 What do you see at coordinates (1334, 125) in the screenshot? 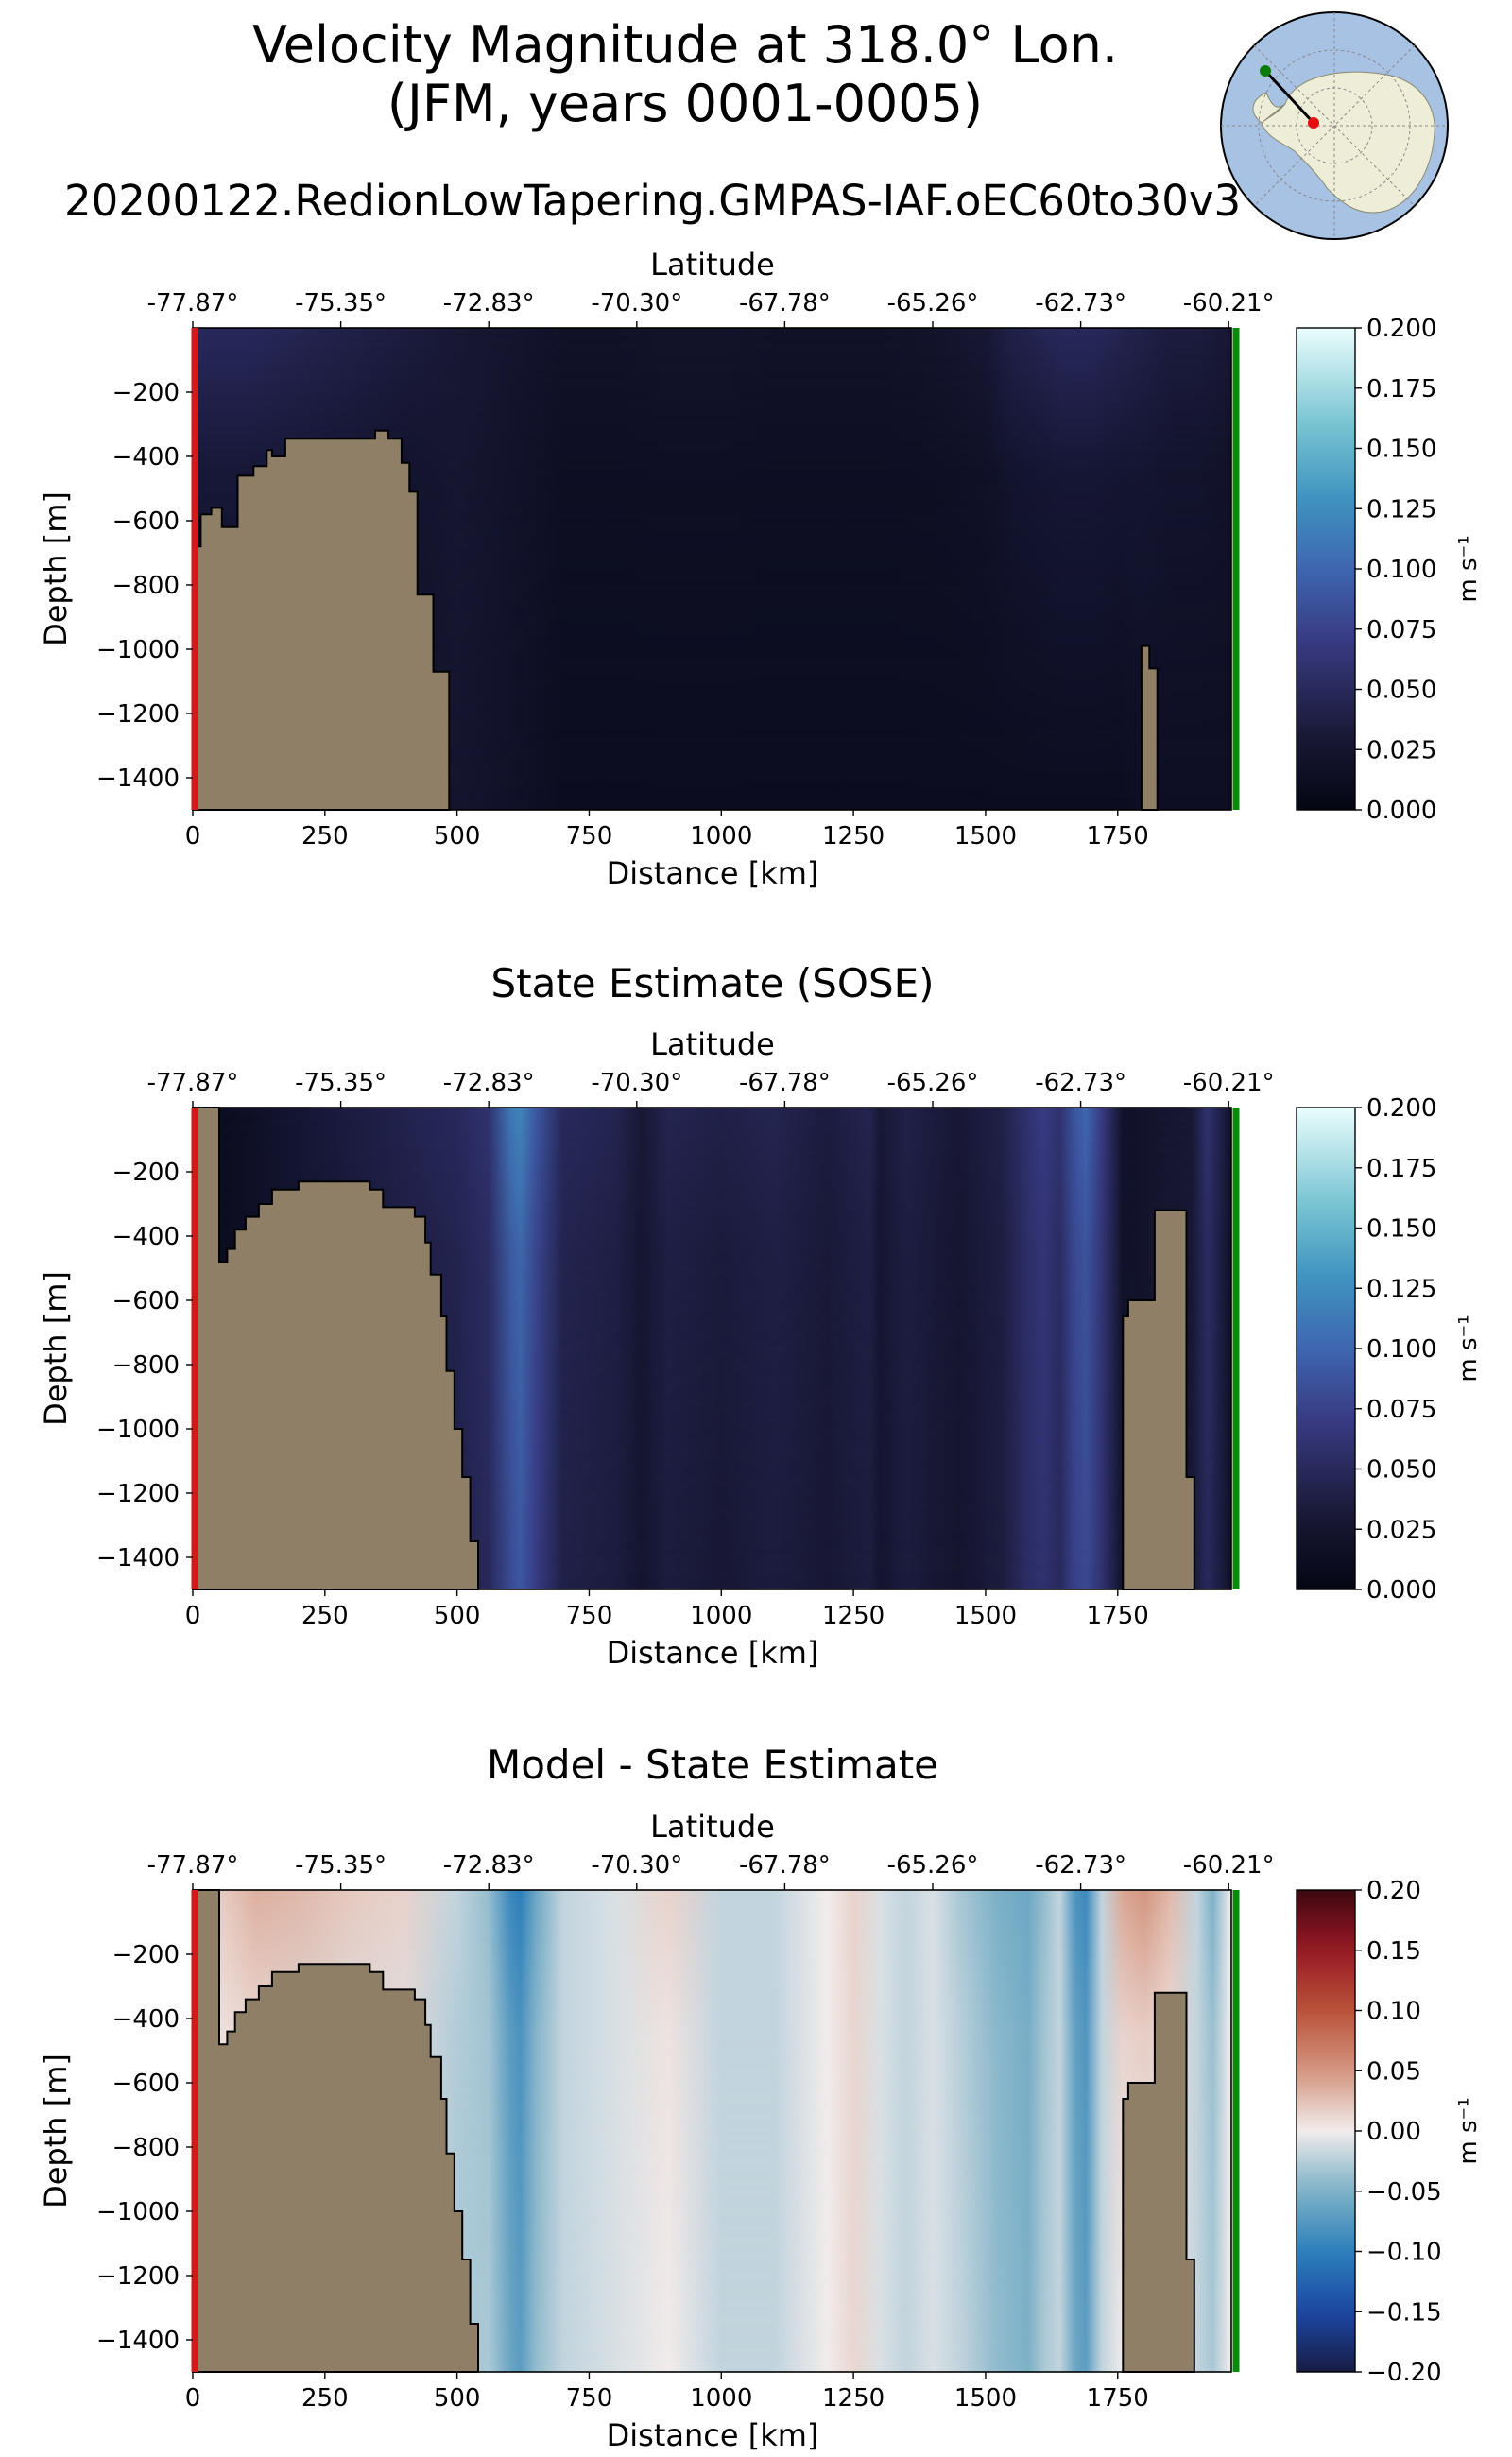
I see `antarctica-map-icon` at bounding box center [1334, 125].